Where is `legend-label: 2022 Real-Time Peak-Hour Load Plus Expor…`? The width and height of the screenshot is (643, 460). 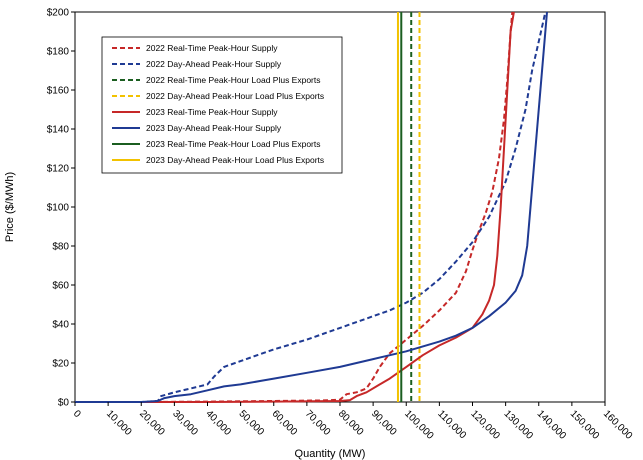 legend-label: 2022 Real-Time Peak-Hour Load Plus Expor… is located at coordinates (233, 80).